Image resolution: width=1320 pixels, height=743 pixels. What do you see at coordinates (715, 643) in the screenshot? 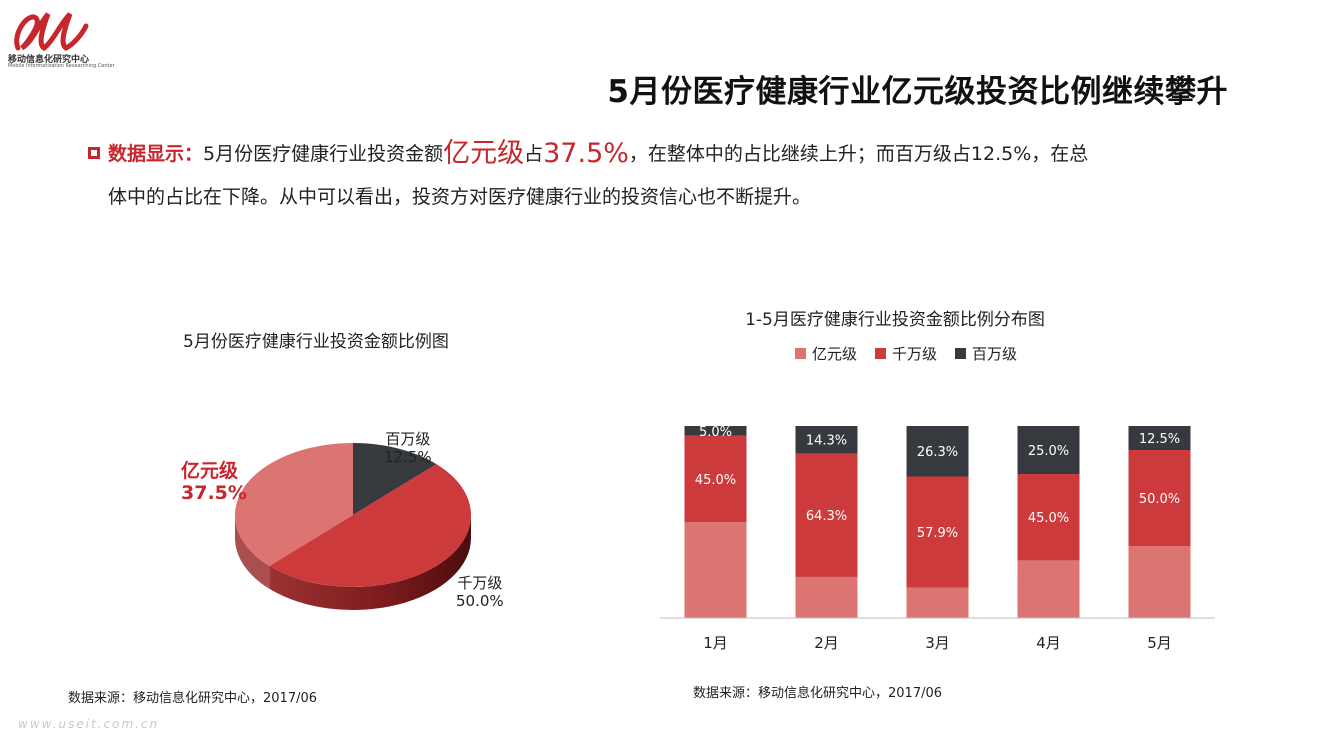
I see `x-tick-label: 1月` at bounding box center [715, 643].